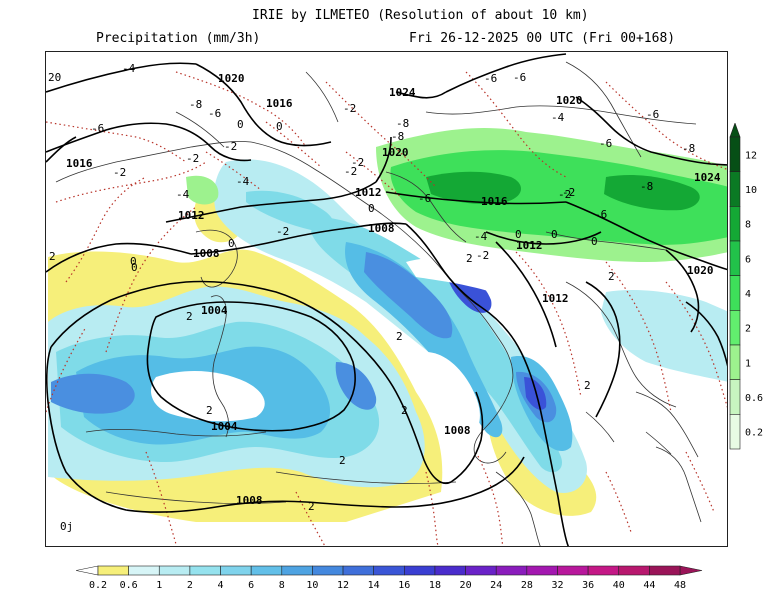 The height and width of the screenshot is (598, 770). What do you see at coordinates (680, 585) in the screenshot?
I see `scale-label: 48` at bounding box center [680, 585].